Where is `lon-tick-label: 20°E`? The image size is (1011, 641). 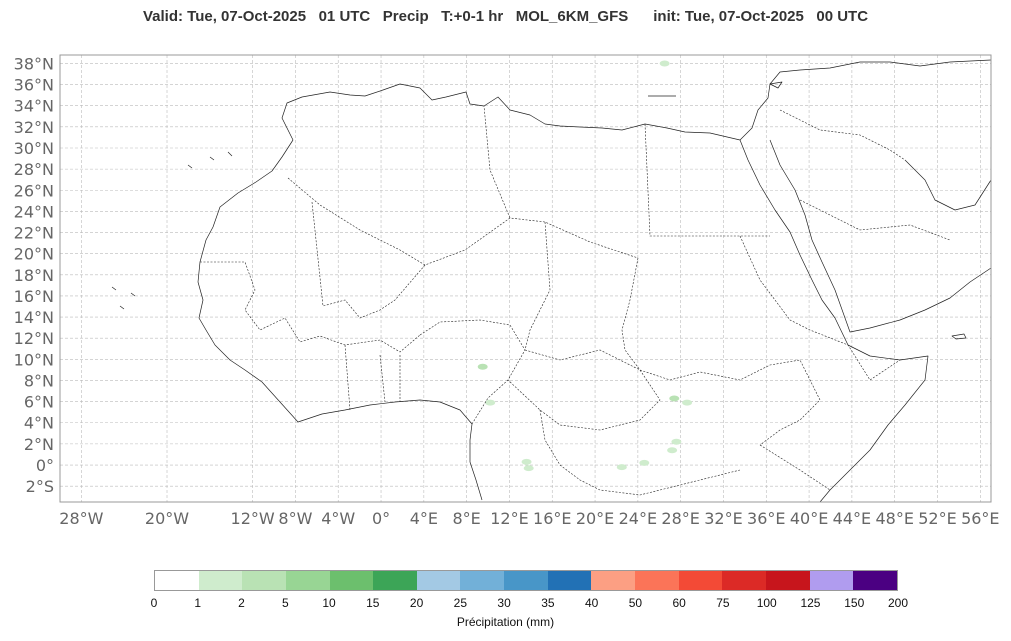 lon-tick-label: 20°E is located at coordinates (595, 518).